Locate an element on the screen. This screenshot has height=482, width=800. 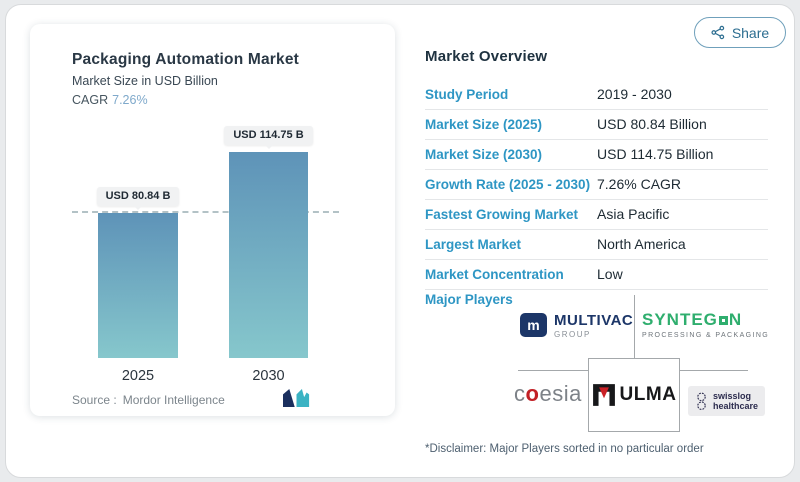
swisslog-icon is located at coordinates (701, 401).